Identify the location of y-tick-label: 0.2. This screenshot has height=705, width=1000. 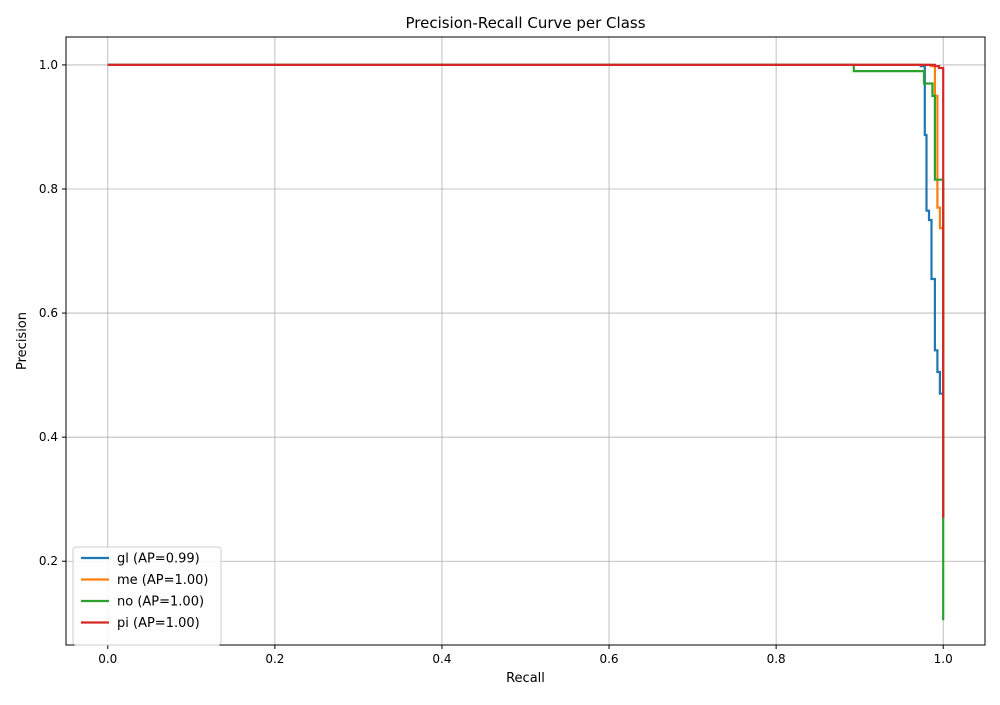
(48, 561).